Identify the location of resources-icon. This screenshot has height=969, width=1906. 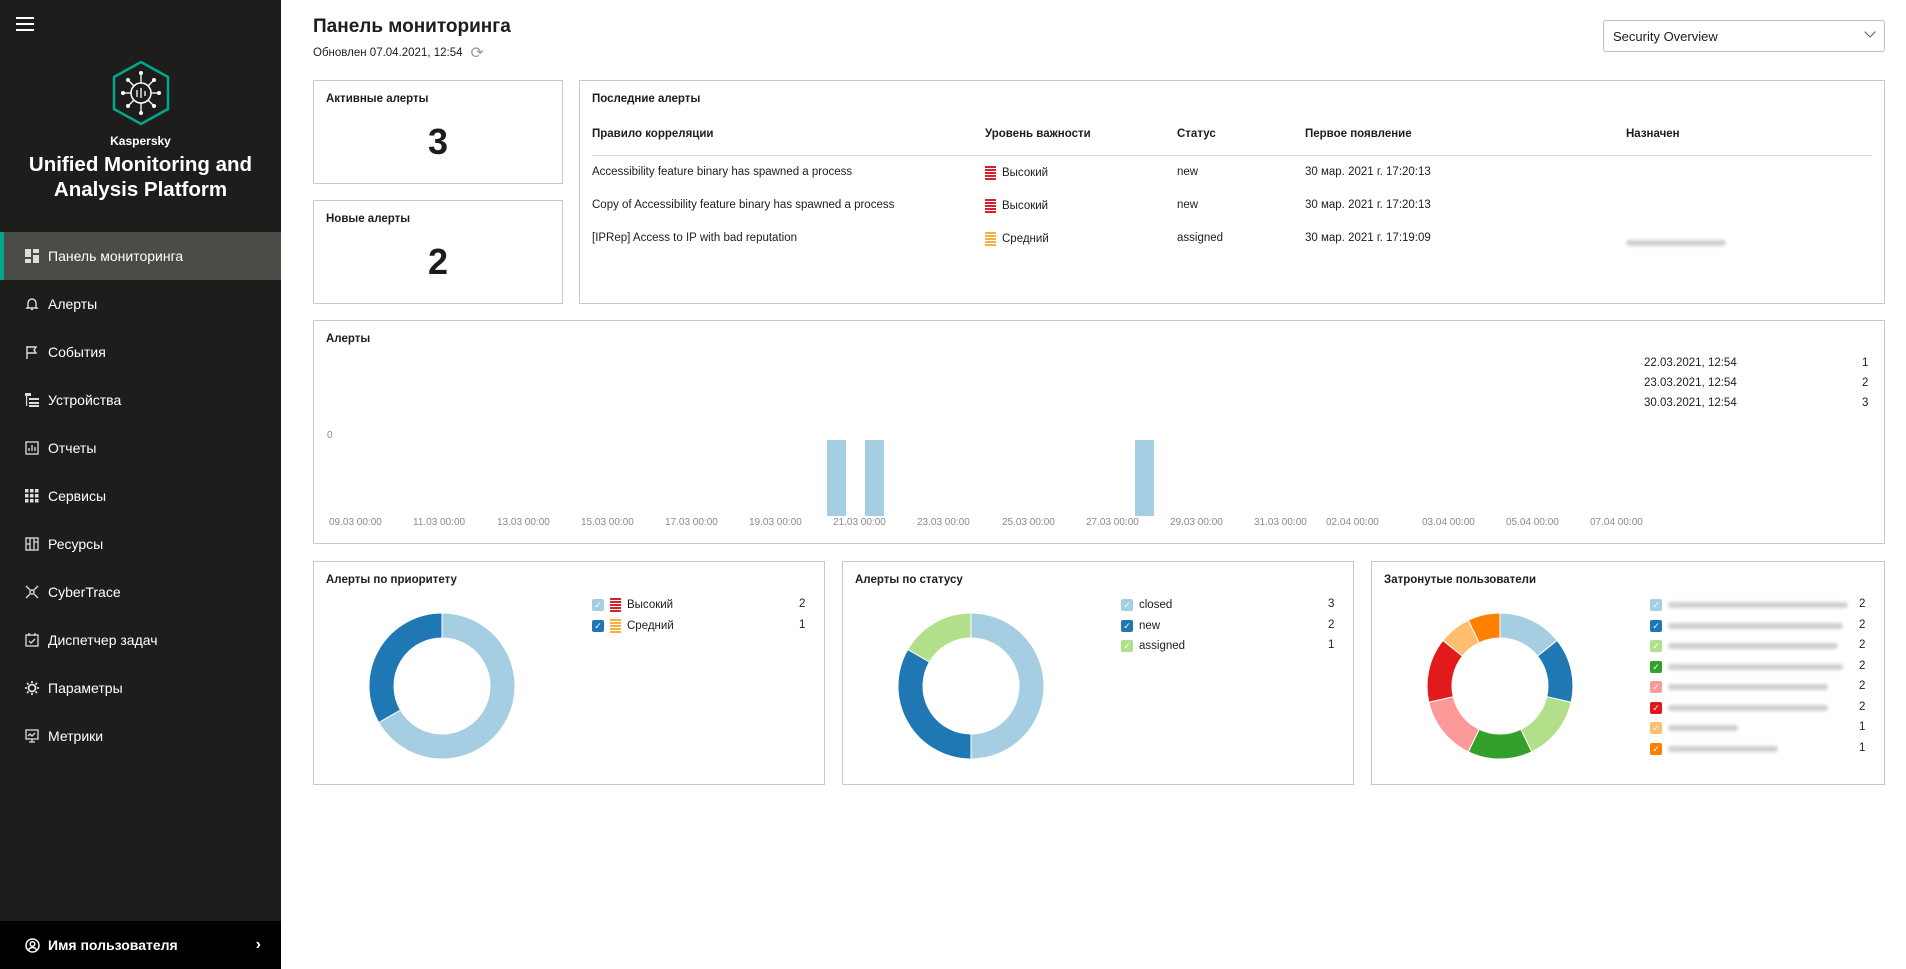
(32, 544).